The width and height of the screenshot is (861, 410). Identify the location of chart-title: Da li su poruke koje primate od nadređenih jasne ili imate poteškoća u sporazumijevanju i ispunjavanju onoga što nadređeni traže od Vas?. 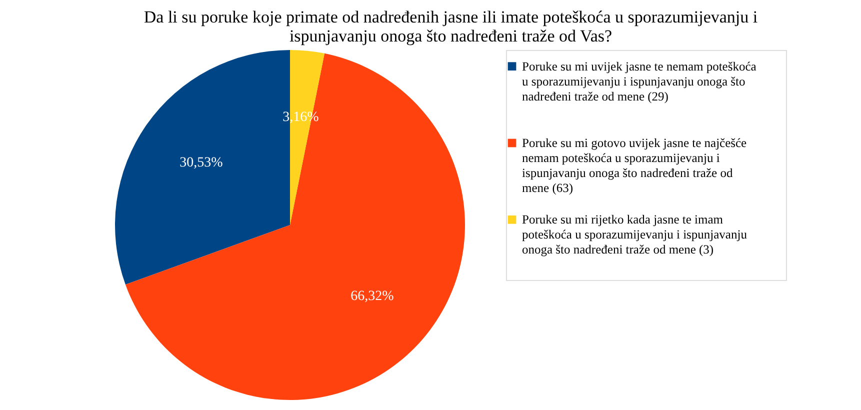
(451, 27).